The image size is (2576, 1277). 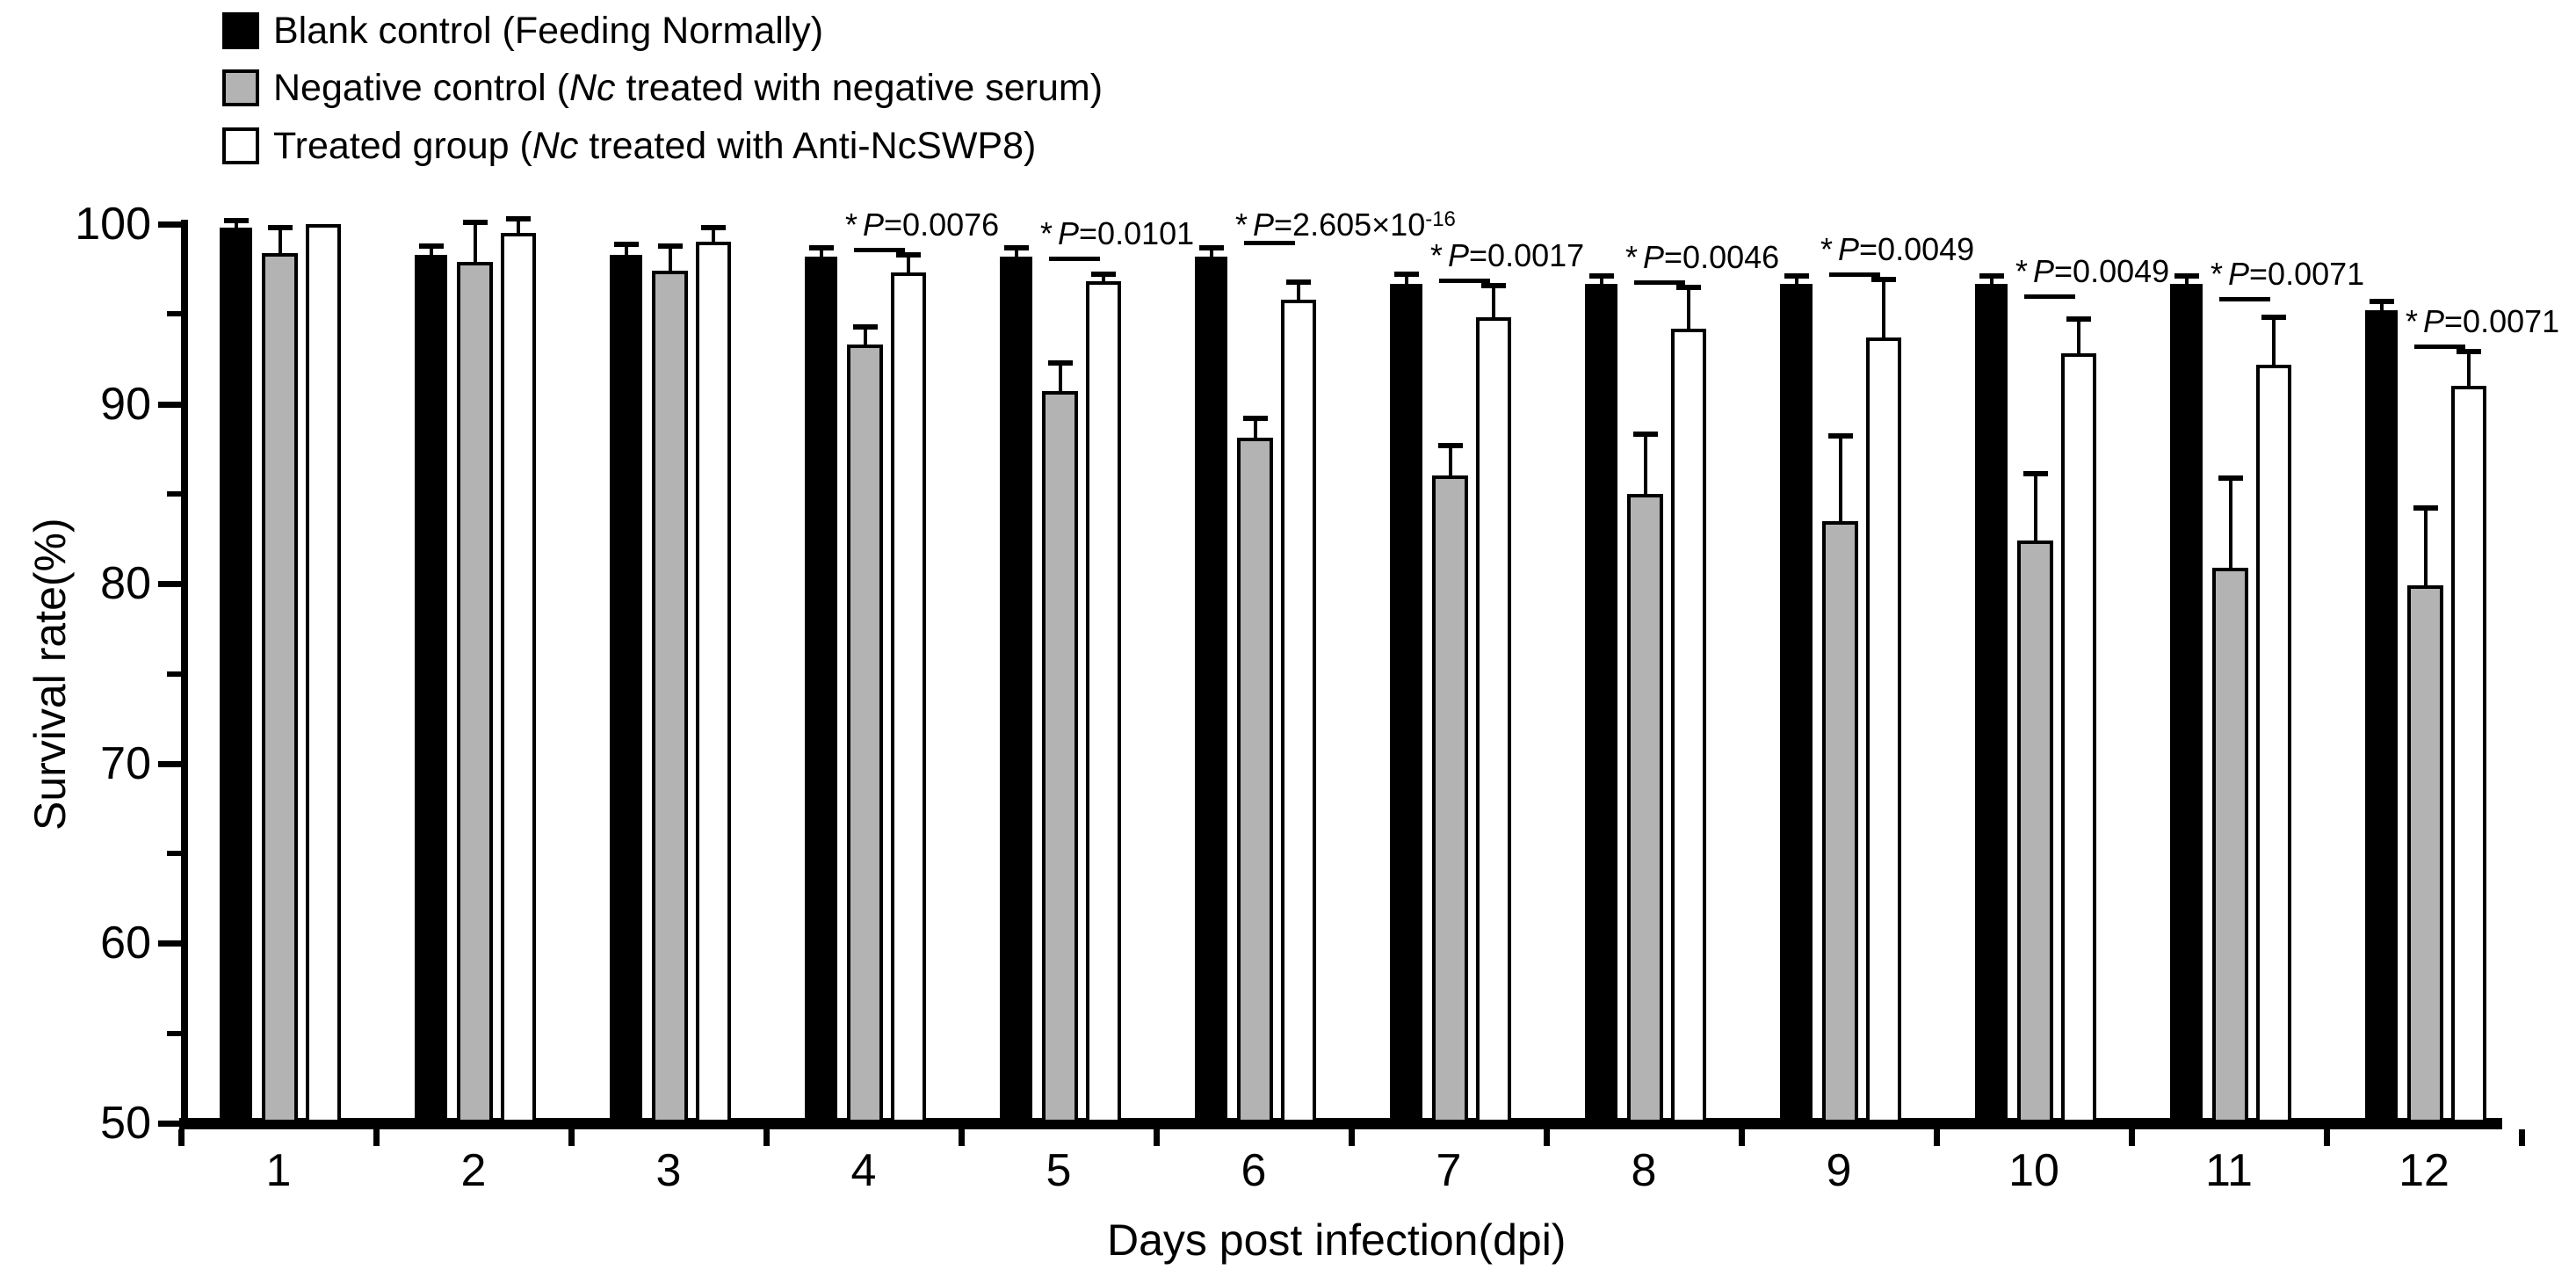 I want to click on legend-label-blank-control: Blank control (Feeding Normally), so click(x=548, y=31).